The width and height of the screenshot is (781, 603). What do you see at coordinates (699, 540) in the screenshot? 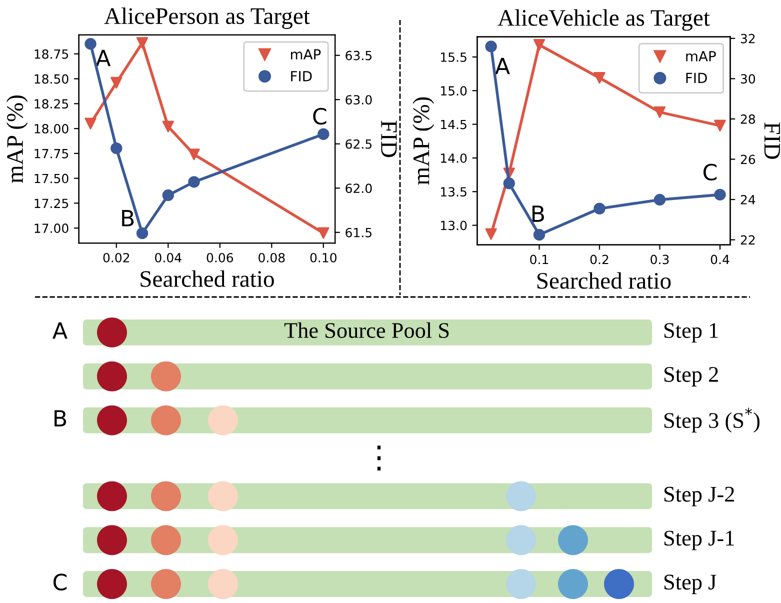
I see `text: Step J-1` at bounding box center [699, 540].